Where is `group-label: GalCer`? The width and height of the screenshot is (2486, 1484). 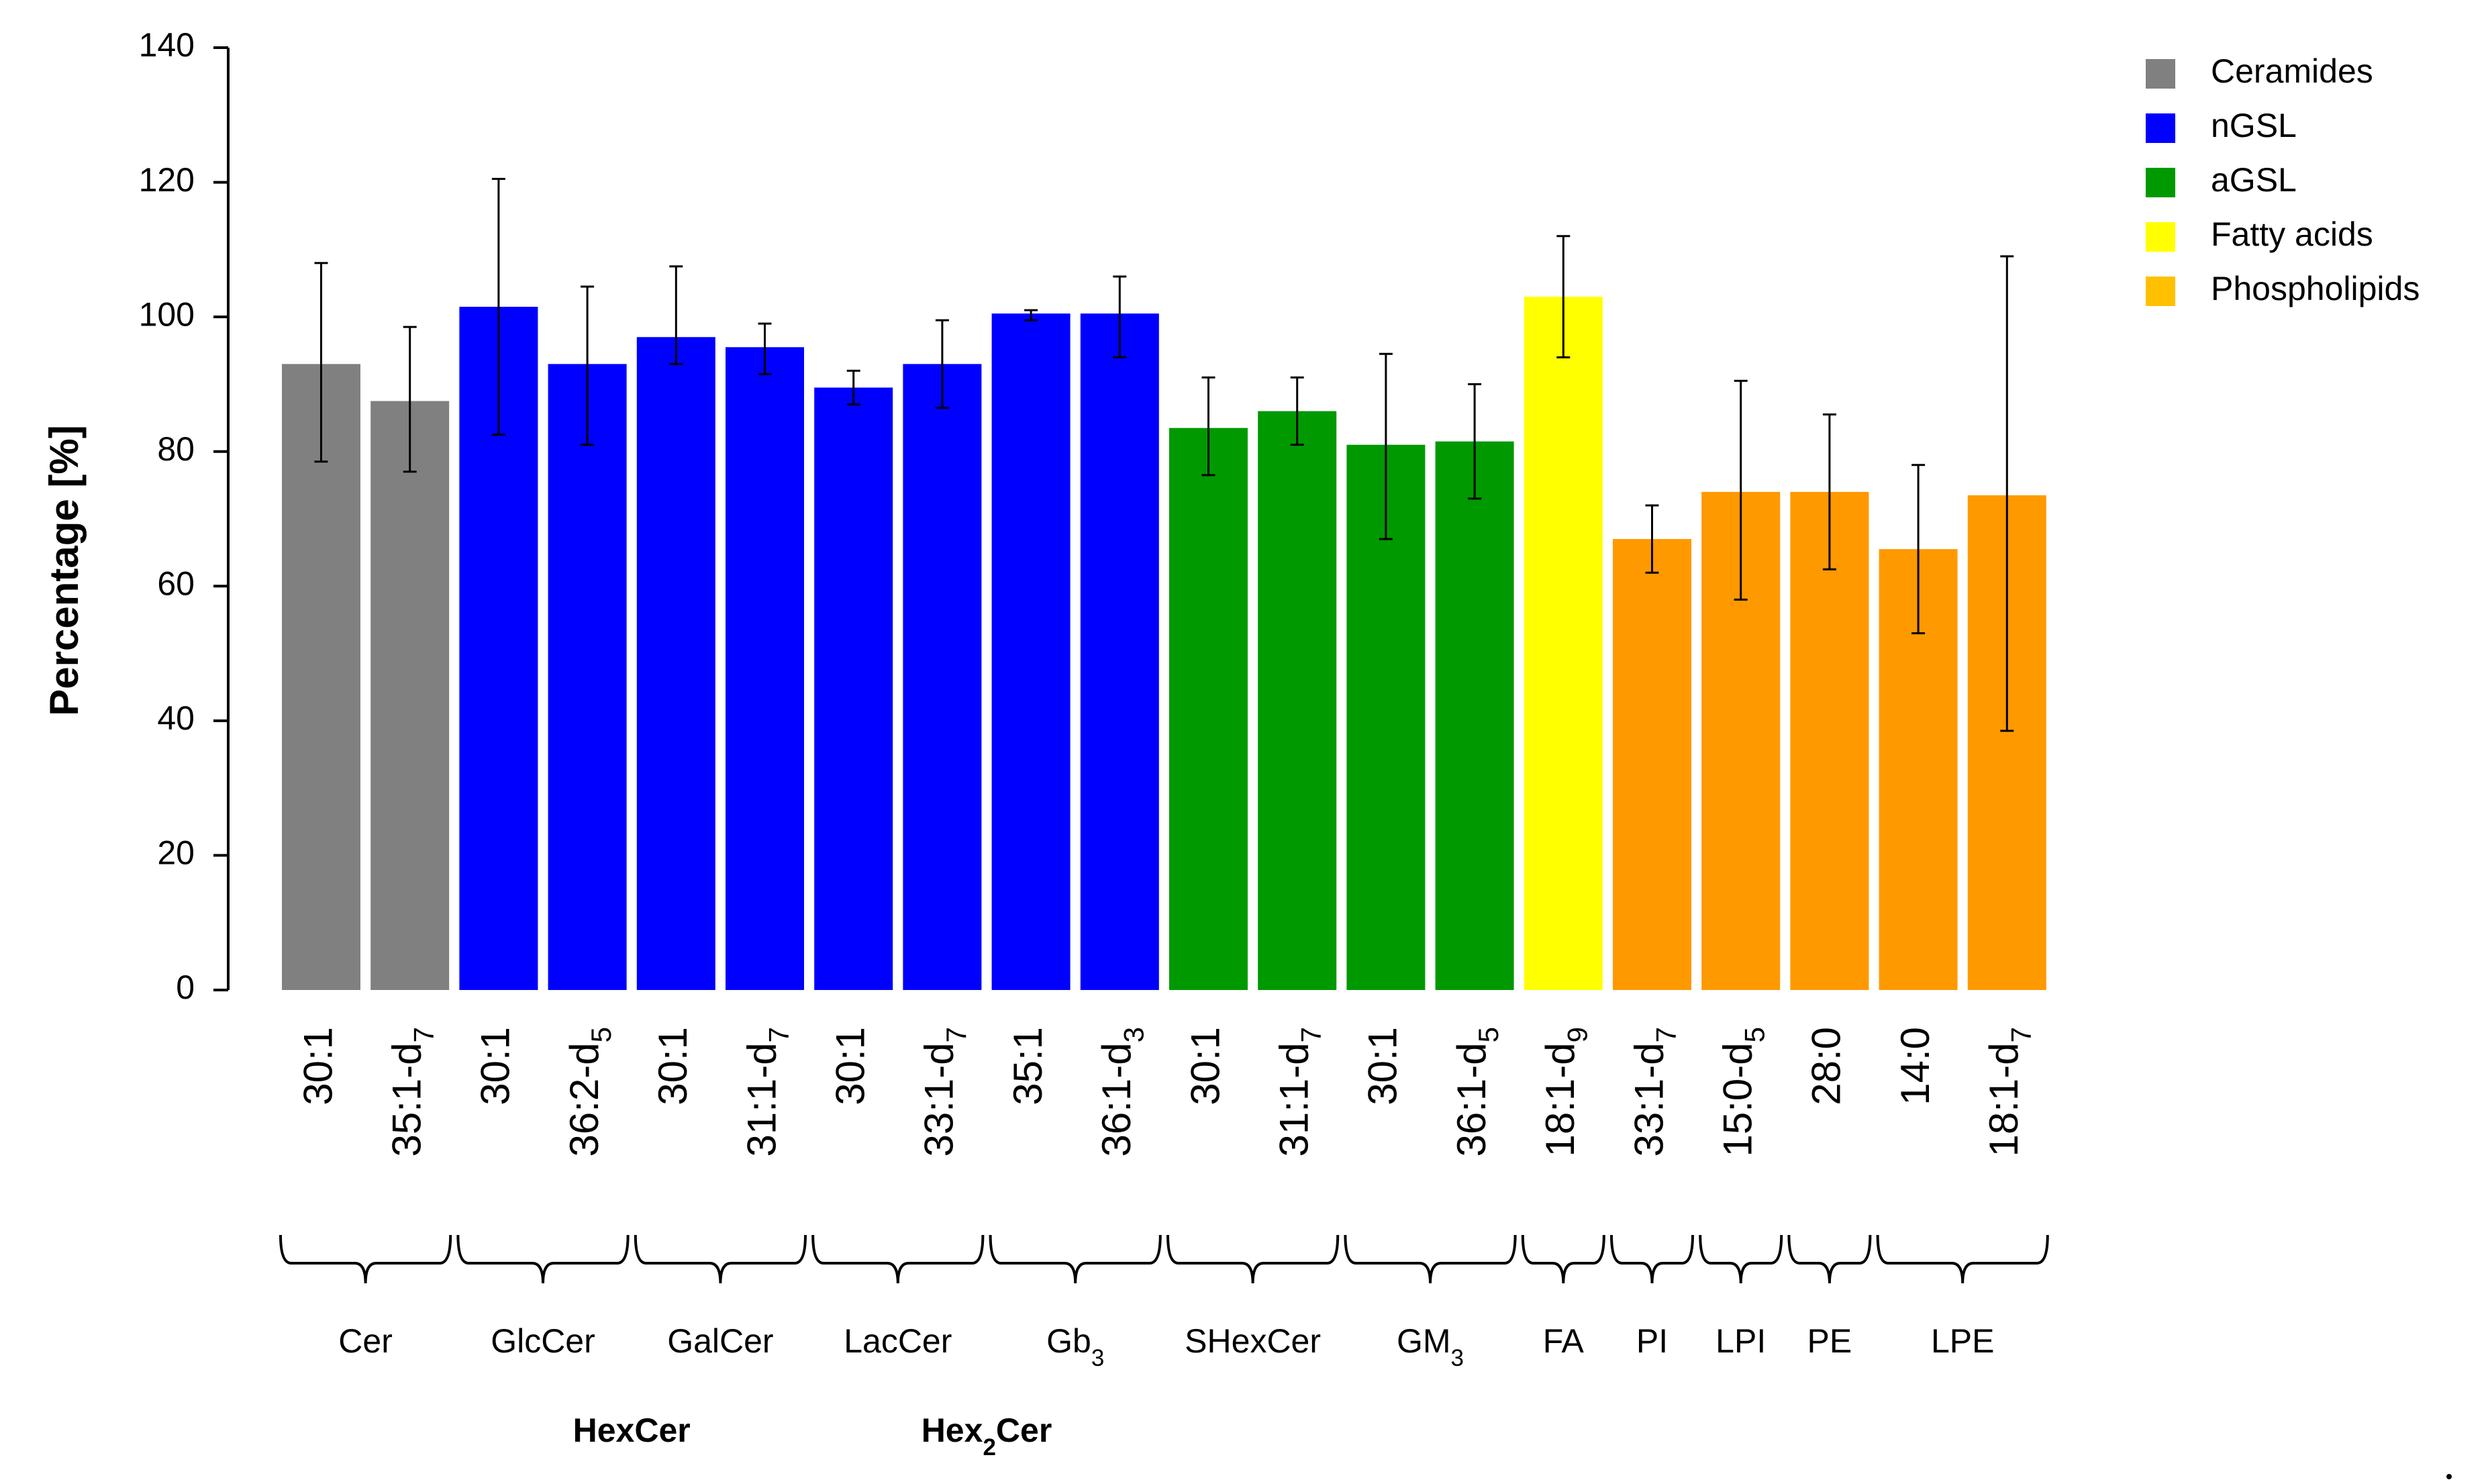
group-label: GalCer is located at coordinates (720, 1341).